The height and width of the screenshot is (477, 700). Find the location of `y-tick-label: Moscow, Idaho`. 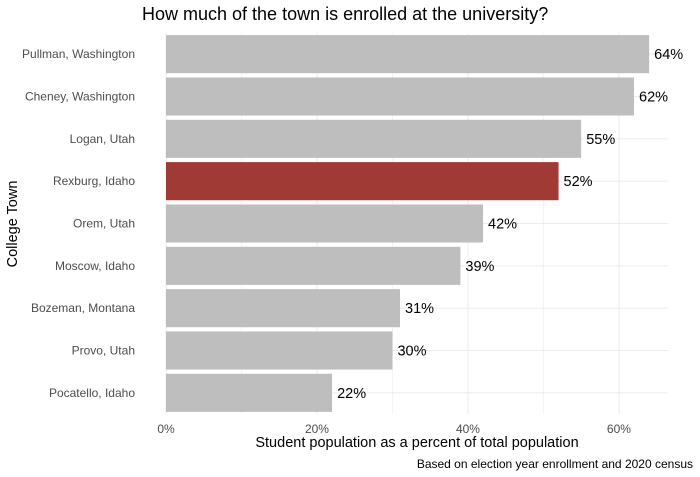

y-tick-label: Moscow, Idaho is located at coordinates (95, 266).